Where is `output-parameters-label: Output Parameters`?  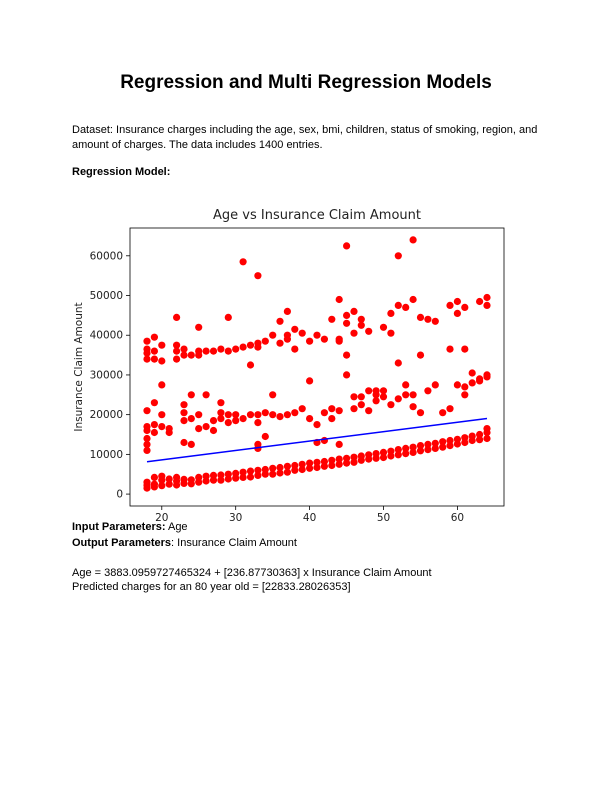 output-parameters-label: Output Parameters is located at coordinates (122, 543).